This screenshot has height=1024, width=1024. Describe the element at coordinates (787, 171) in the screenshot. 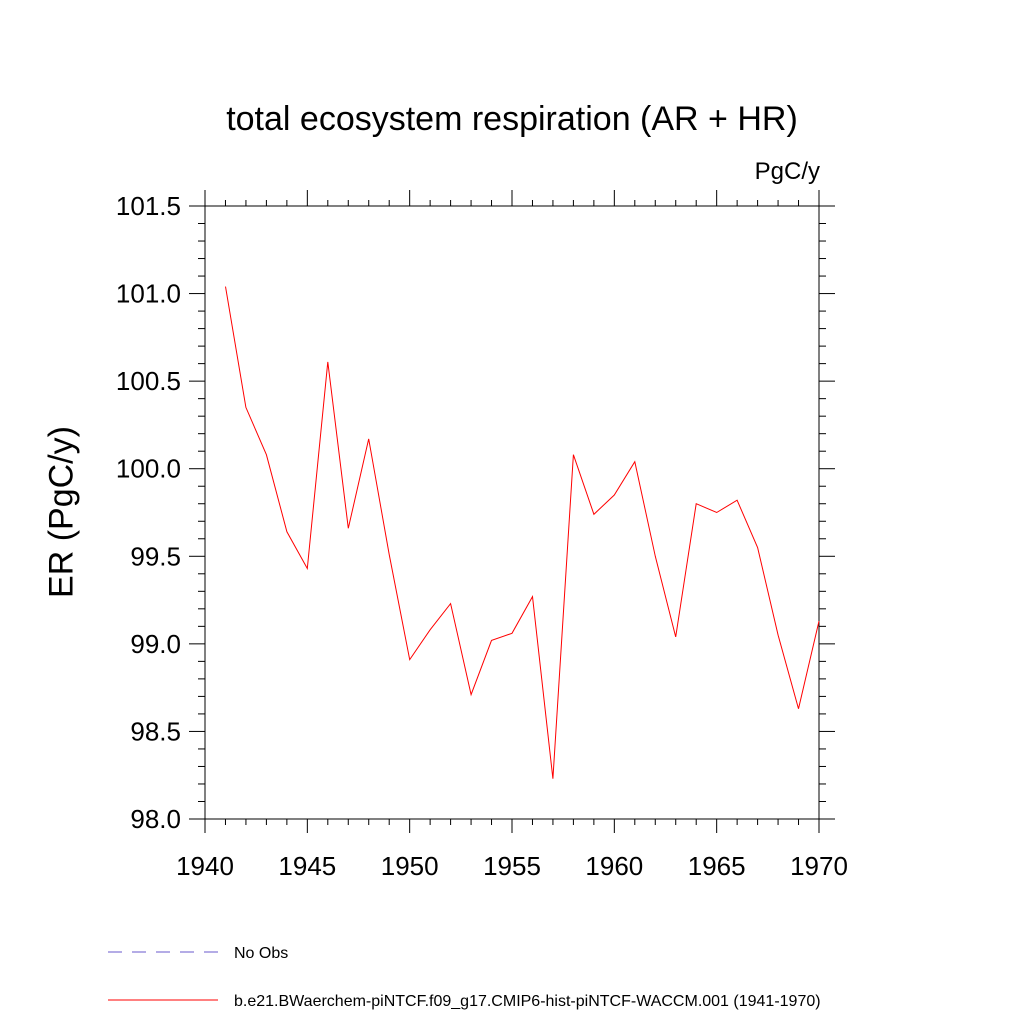

I see `units-label: PgC/y` at that location.